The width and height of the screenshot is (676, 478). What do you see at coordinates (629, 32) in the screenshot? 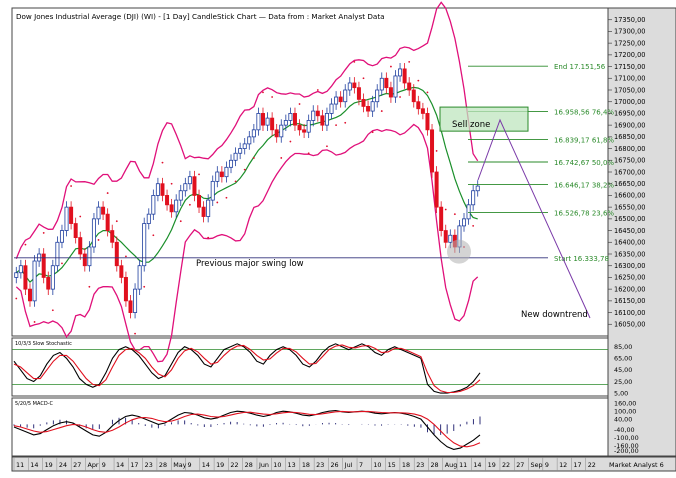
I see `price-tick-label: 17300,00` at bounding box center [629, 32].